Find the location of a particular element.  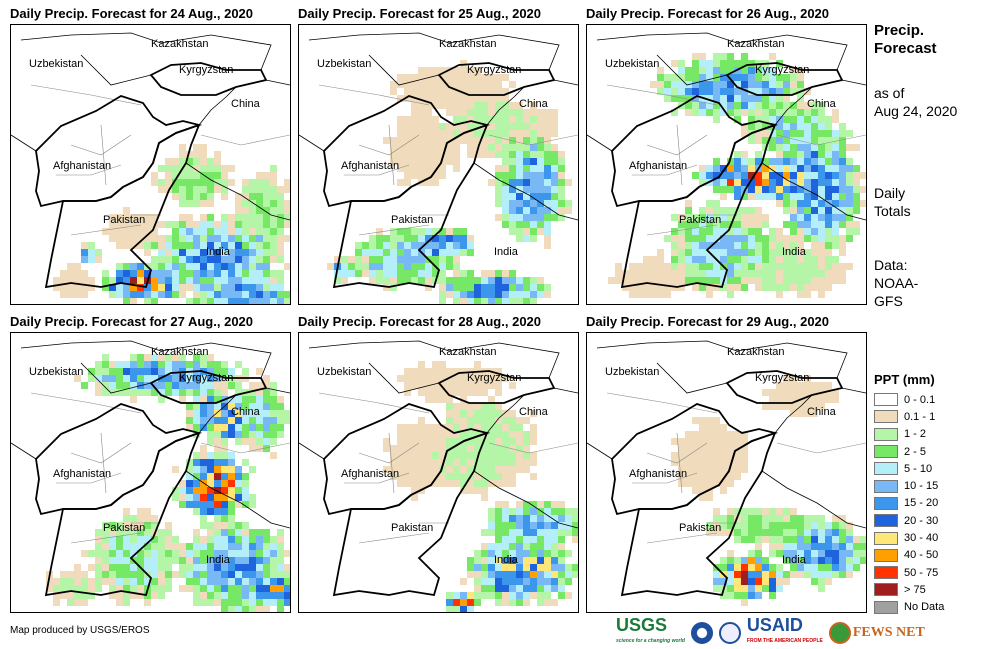

province-borders is located at coordinates (736, 468).